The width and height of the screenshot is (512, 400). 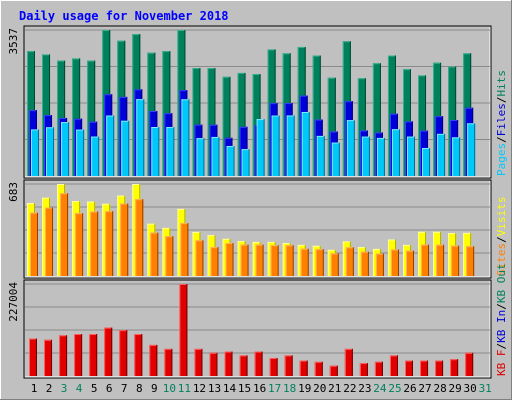 What do you see at coordinates (409, 388) in the screenshot?
I see `day-label: 26` at bounding box center [409, 388].